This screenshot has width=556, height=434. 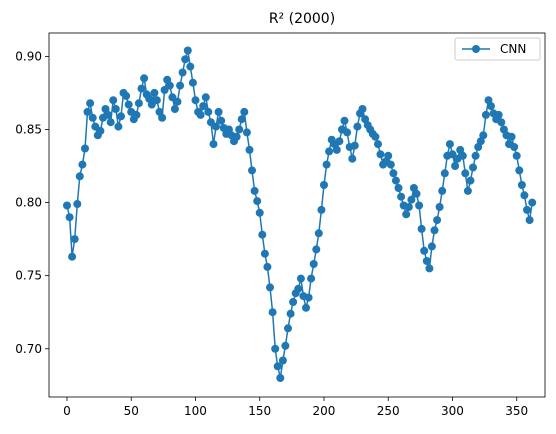 What do you see at coordinates (476, 49) in the screenshot?
I see `legend-marker-icon` at bounding box center [476, 49].